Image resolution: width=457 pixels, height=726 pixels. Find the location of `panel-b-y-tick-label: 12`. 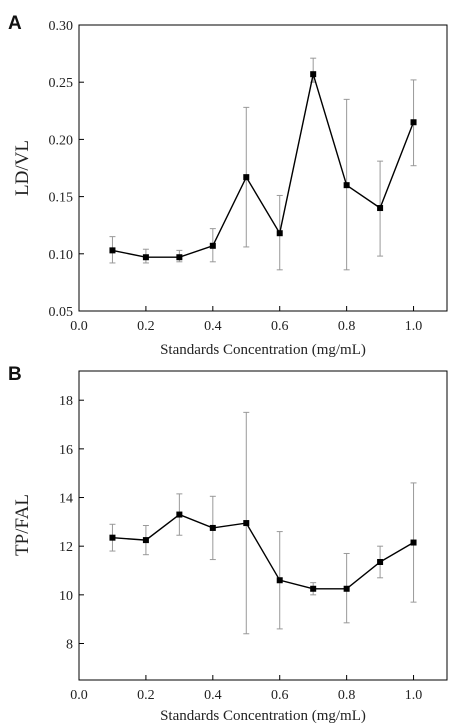

panel-b-y-tick-label: 12 is located at coordinates (66, 547).